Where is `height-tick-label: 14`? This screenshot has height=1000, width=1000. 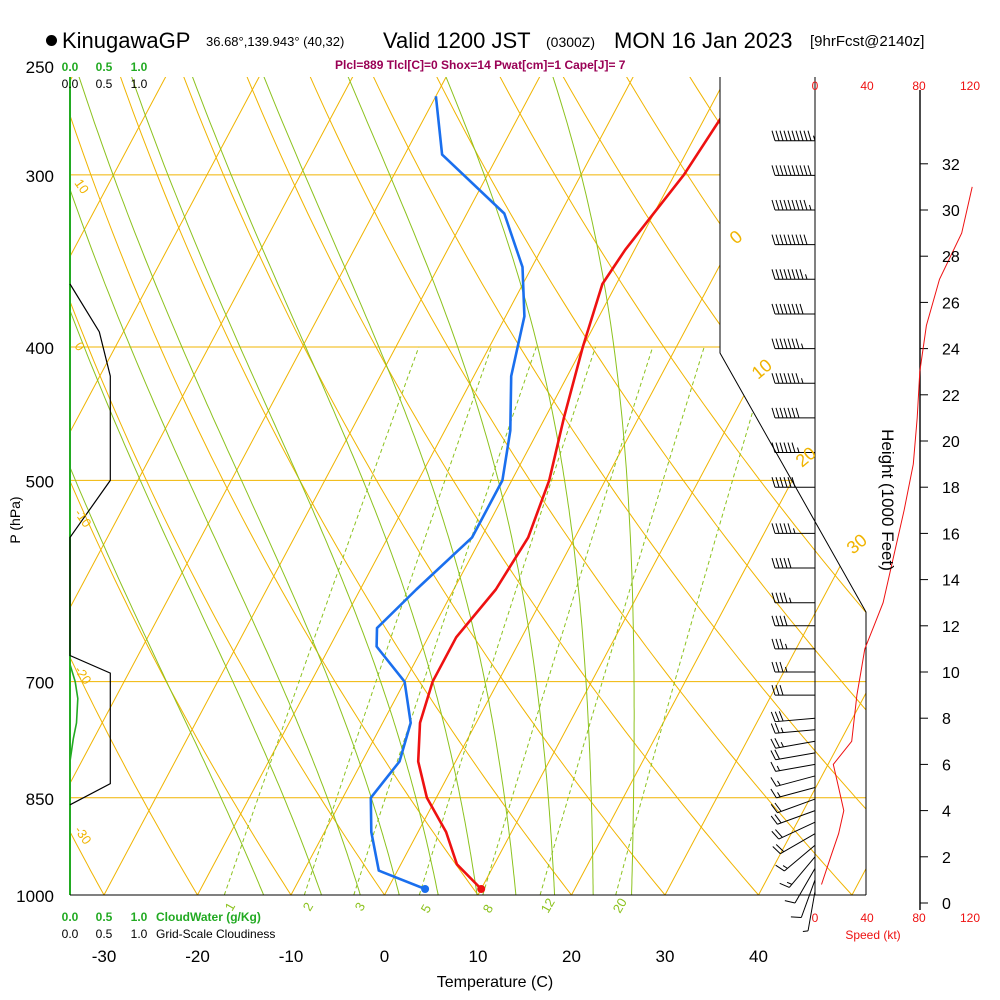
height-tick-label: 14 is located at coordinates (951, 581).